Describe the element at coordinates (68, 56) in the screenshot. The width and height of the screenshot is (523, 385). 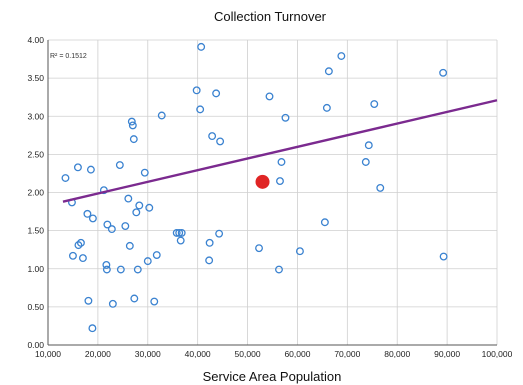
I see `r-squared-annotation: R² = 0.1512` at that location.